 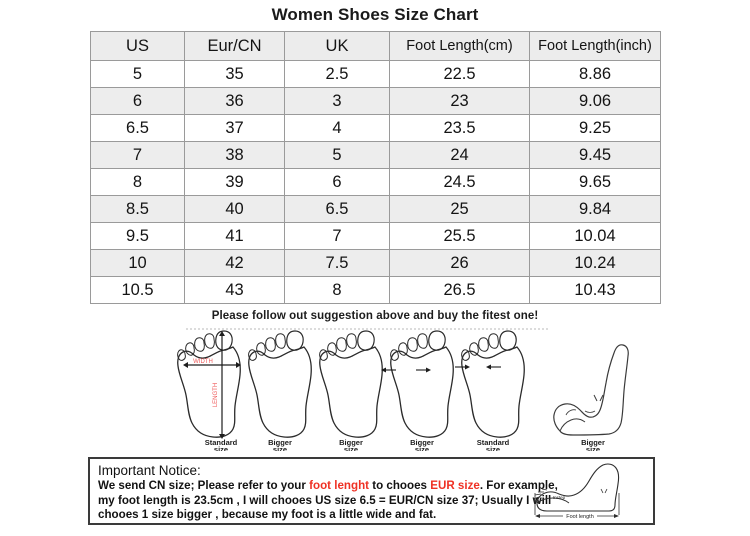 I want to click on table-row: 10 42 7.5 26 10.24, so click(x=375, y=263).